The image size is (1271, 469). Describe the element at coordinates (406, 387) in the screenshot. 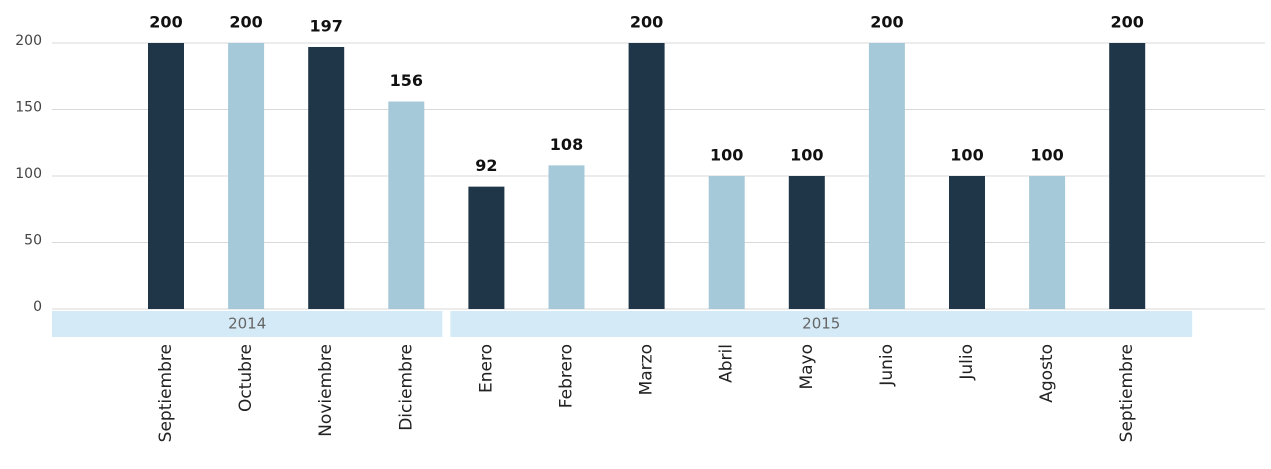

I see `x-tick-label: Diciembre` at that location.